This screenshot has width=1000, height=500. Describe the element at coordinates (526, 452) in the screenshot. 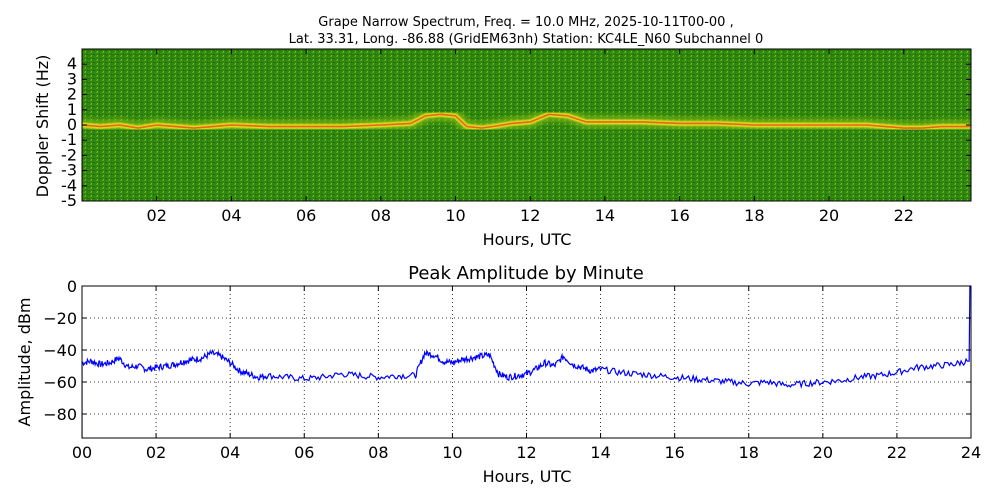

I see `amplitude-x-tick-label: 12` at that location.